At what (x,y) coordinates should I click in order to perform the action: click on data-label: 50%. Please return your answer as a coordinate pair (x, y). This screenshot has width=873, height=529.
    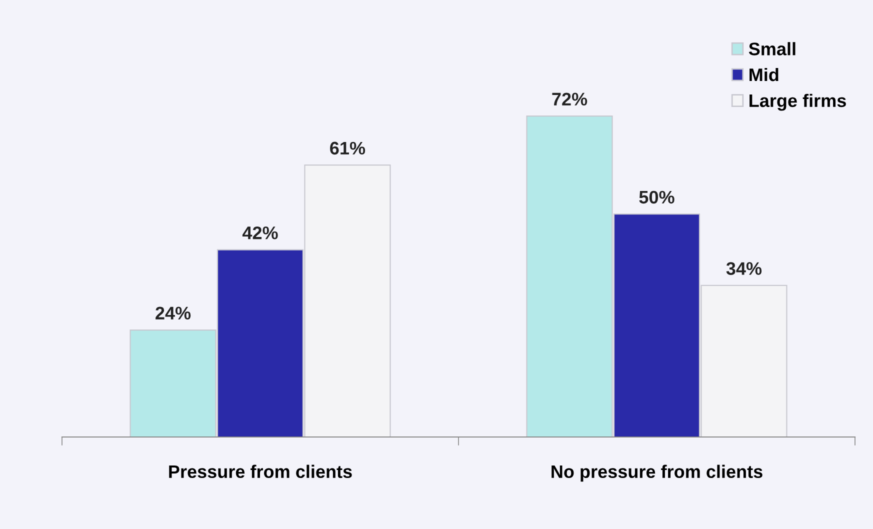
    Looking at the image, I should click on (656, 197).